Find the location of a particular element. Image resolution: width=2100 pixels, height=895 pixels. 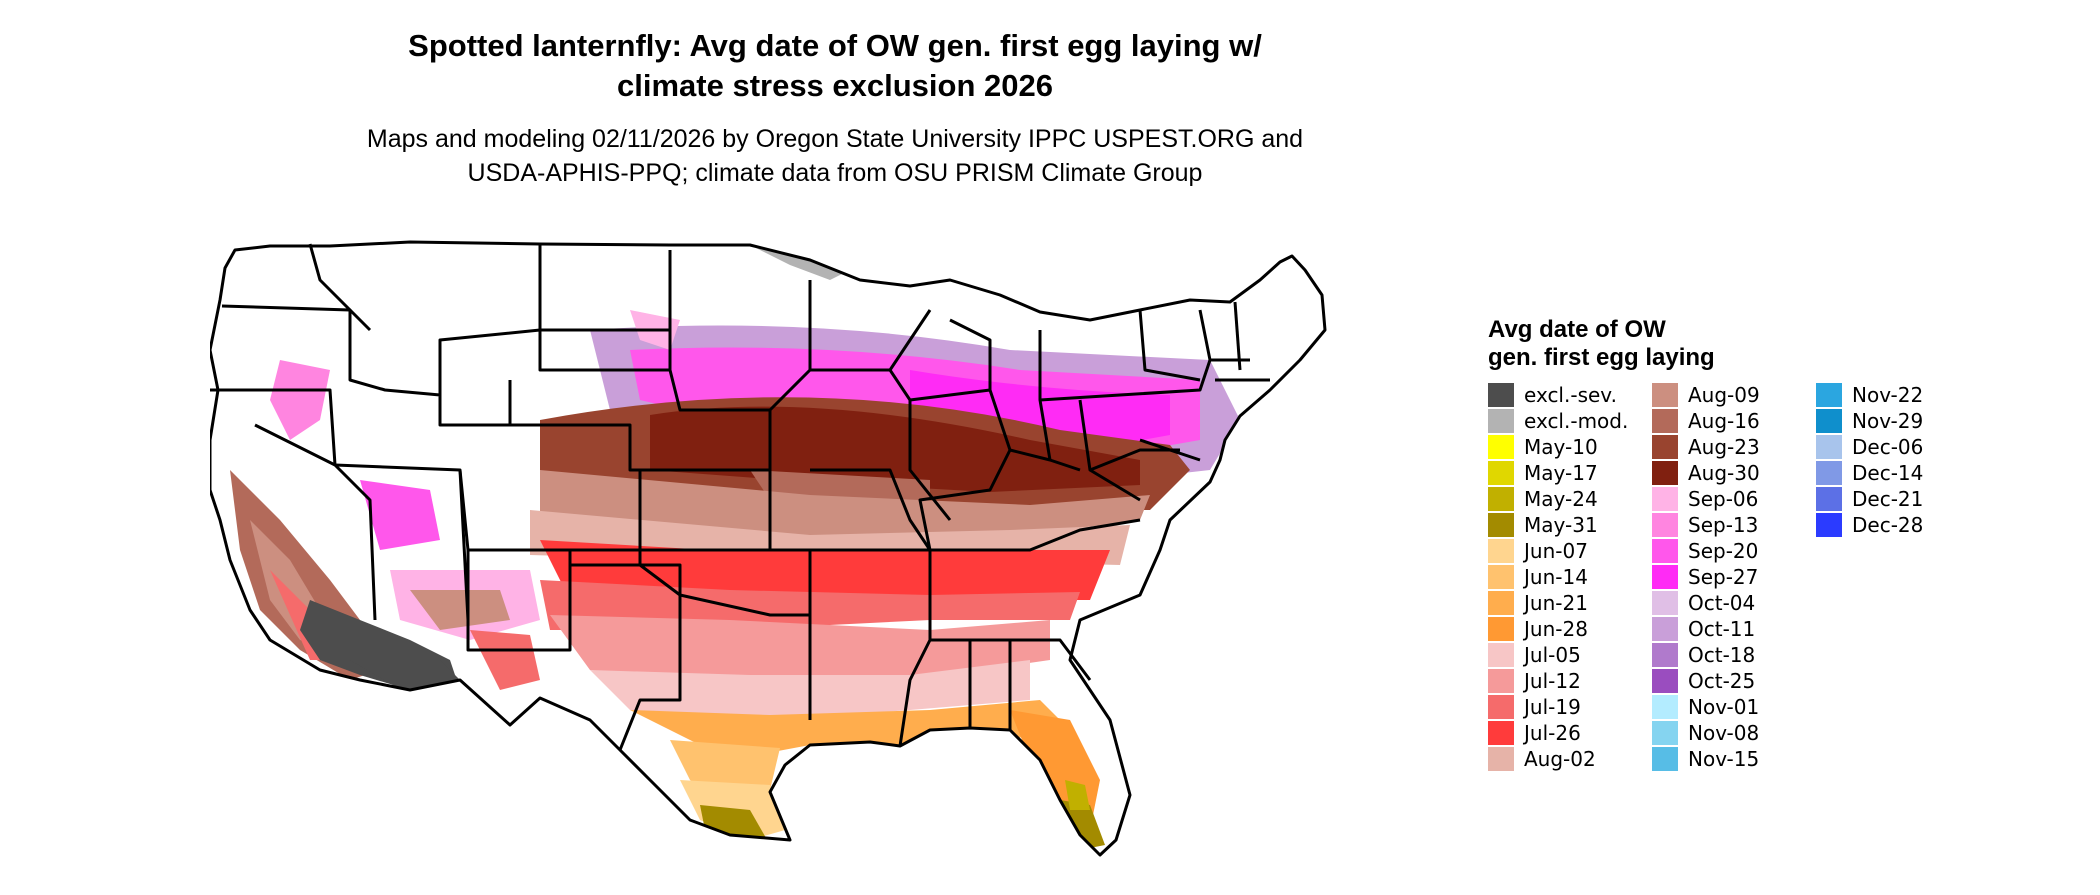

legend-label: Jul-26 is located at coordinates (1552, 733).